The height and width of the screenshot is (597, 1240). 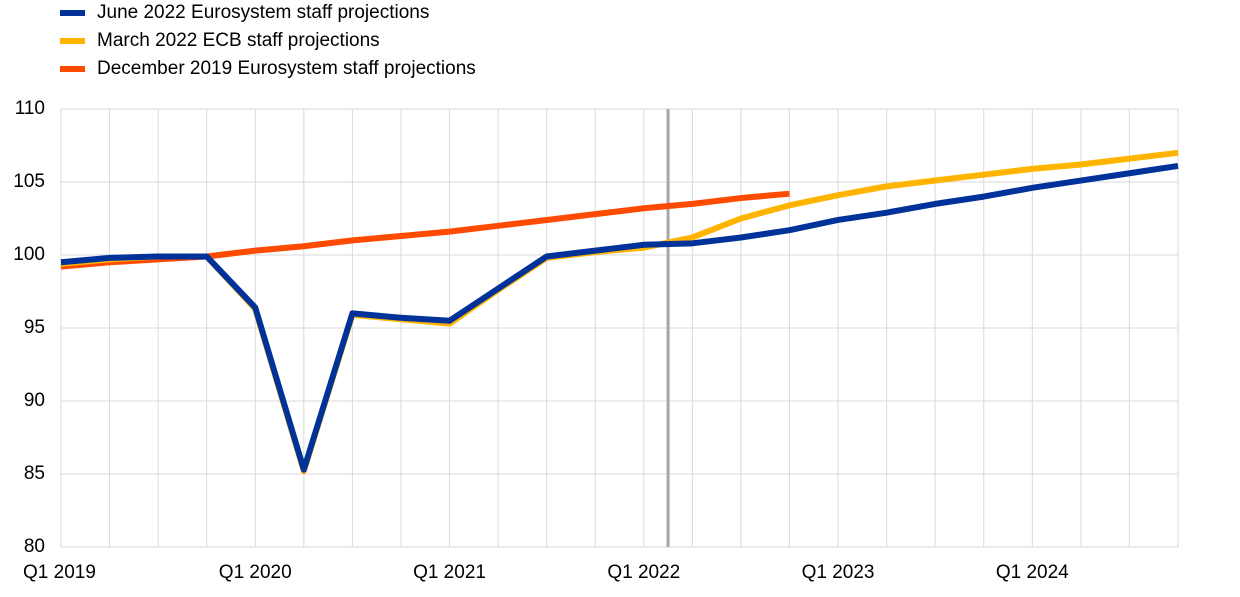 What do you see at coordinates (1032, 572) in the screenshot?
I see `x-tick-label: Q1 2024` at bounding box center [1032, 572].